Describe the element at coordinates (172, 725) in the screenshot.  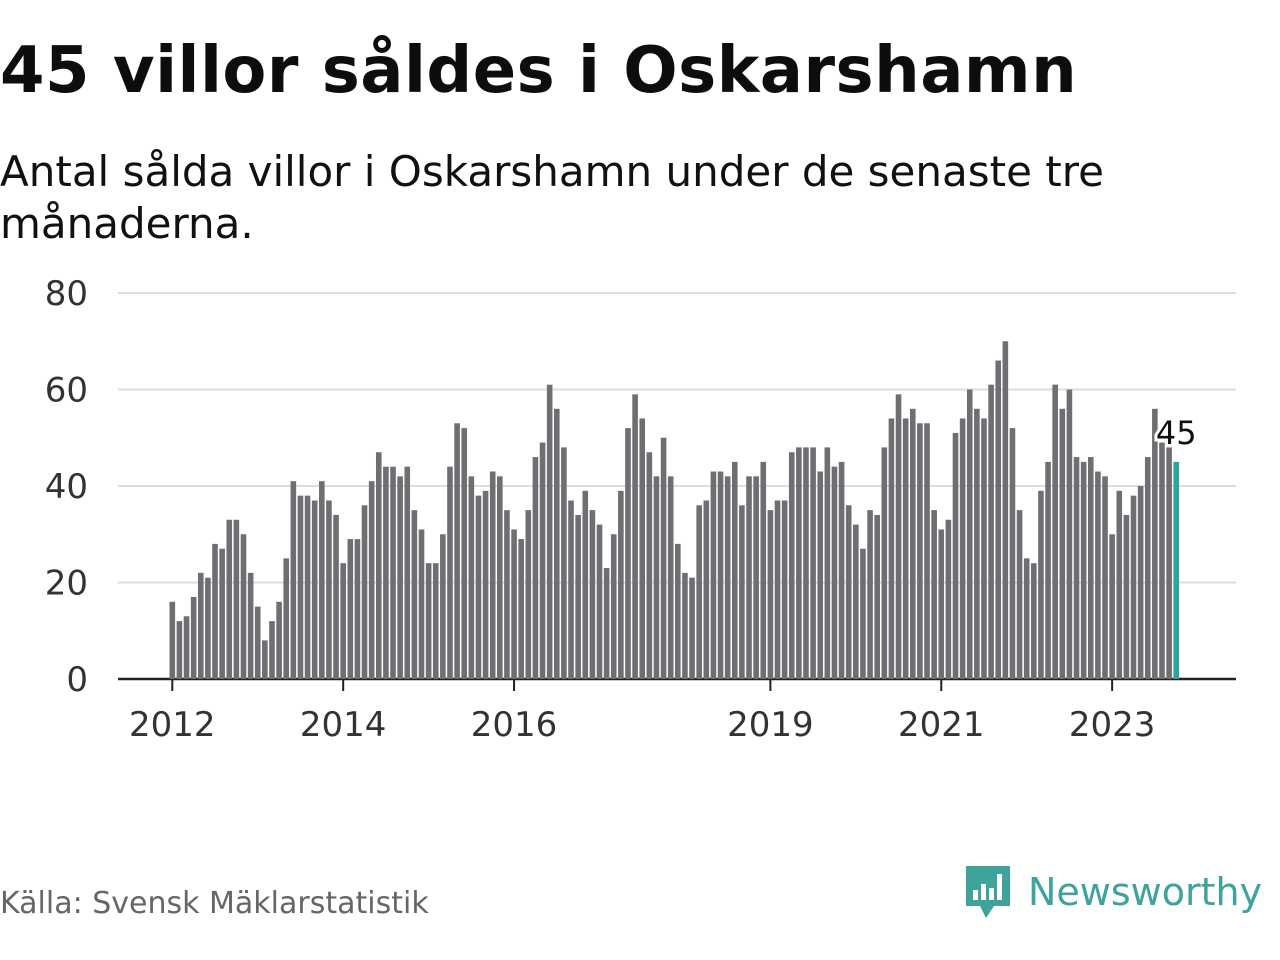
I see `x-tick-label: 2012` at that location.